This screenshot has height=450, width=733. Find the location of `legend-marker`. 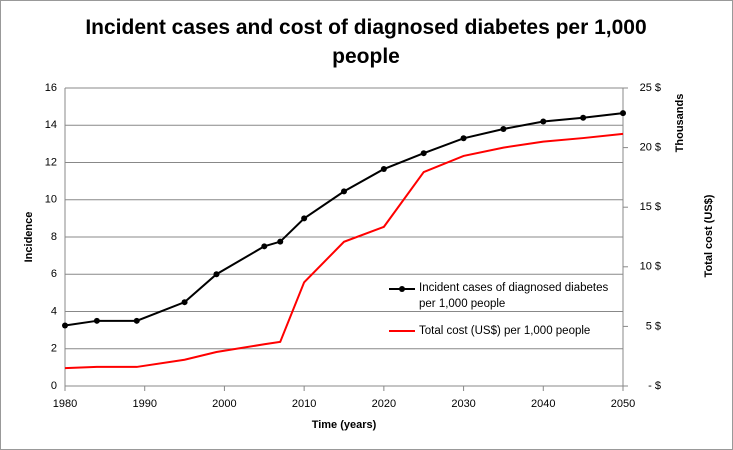

legend-marker is located at coordinates (402, 289).